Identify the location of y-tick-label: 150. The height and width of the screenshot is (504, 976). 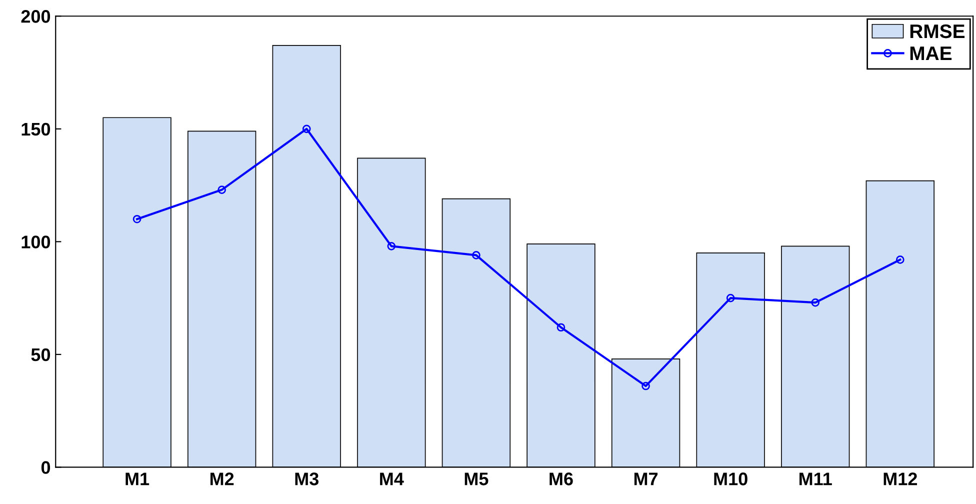
(36, 129).